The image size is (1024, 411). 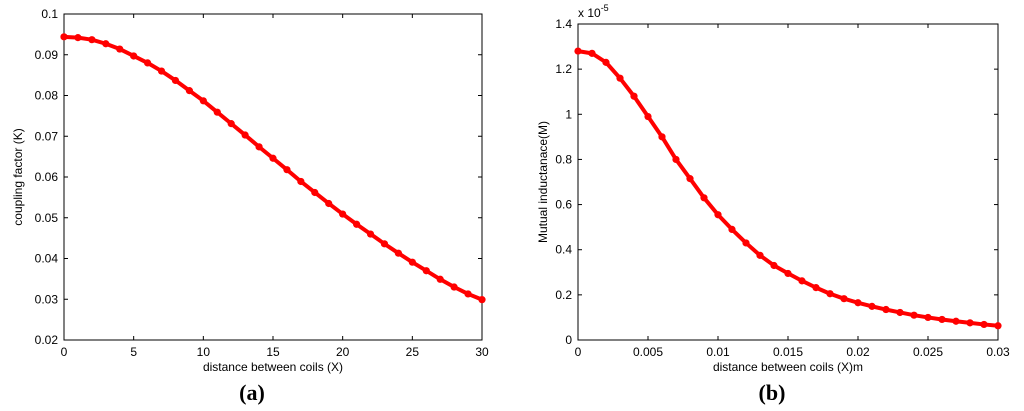 I want to click on y-axis-label-a: coupling factor (K), so click(x=18, y=176).